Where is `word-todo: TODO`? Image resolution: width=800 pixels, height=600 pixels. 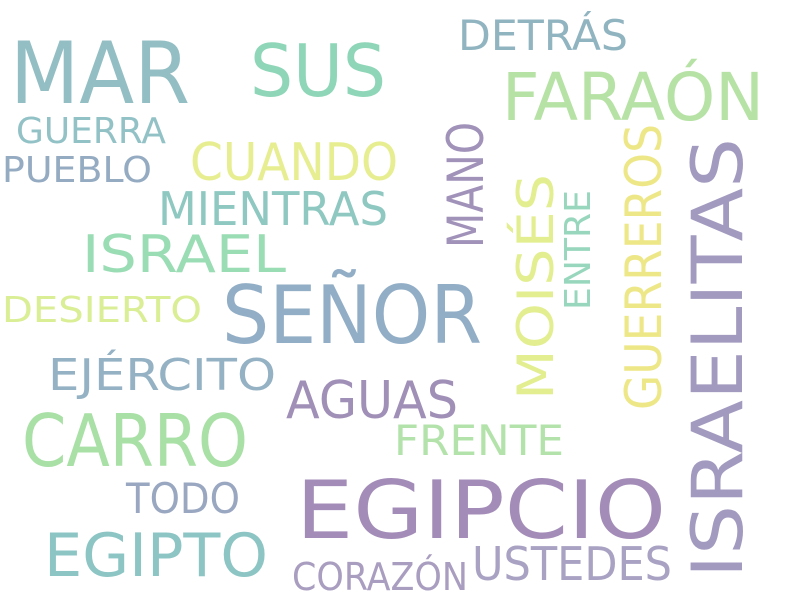
word-todo: TODO is located at coordinates (182, 498).